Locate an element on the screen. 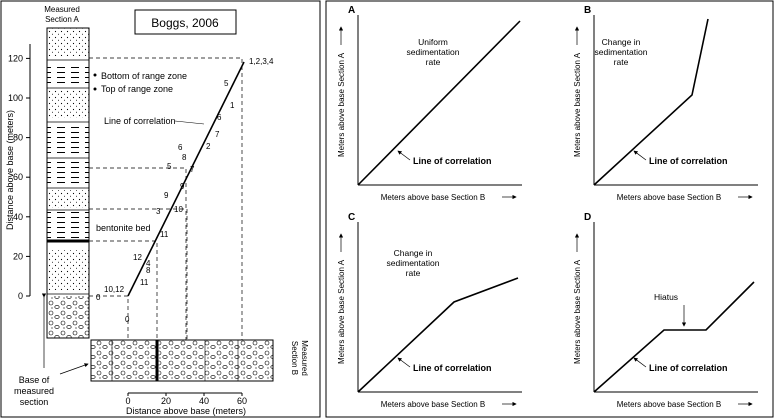  y-tick-label: 40 is located at coordinates (18, 217).